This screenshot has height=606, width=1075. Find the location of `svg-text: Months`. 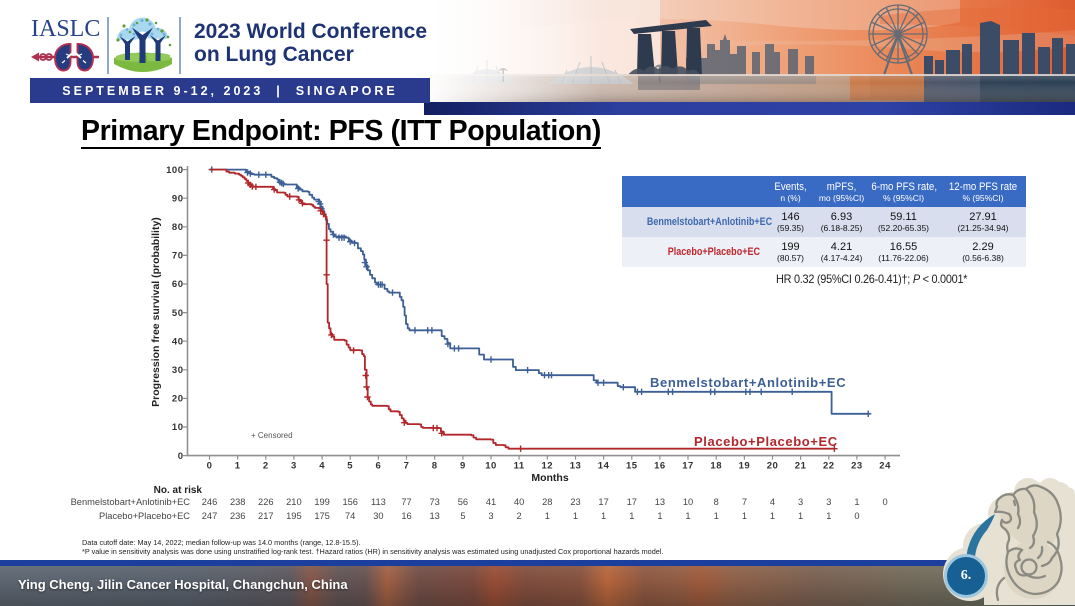

svg-text: Months is located at coordinates (549, 478).